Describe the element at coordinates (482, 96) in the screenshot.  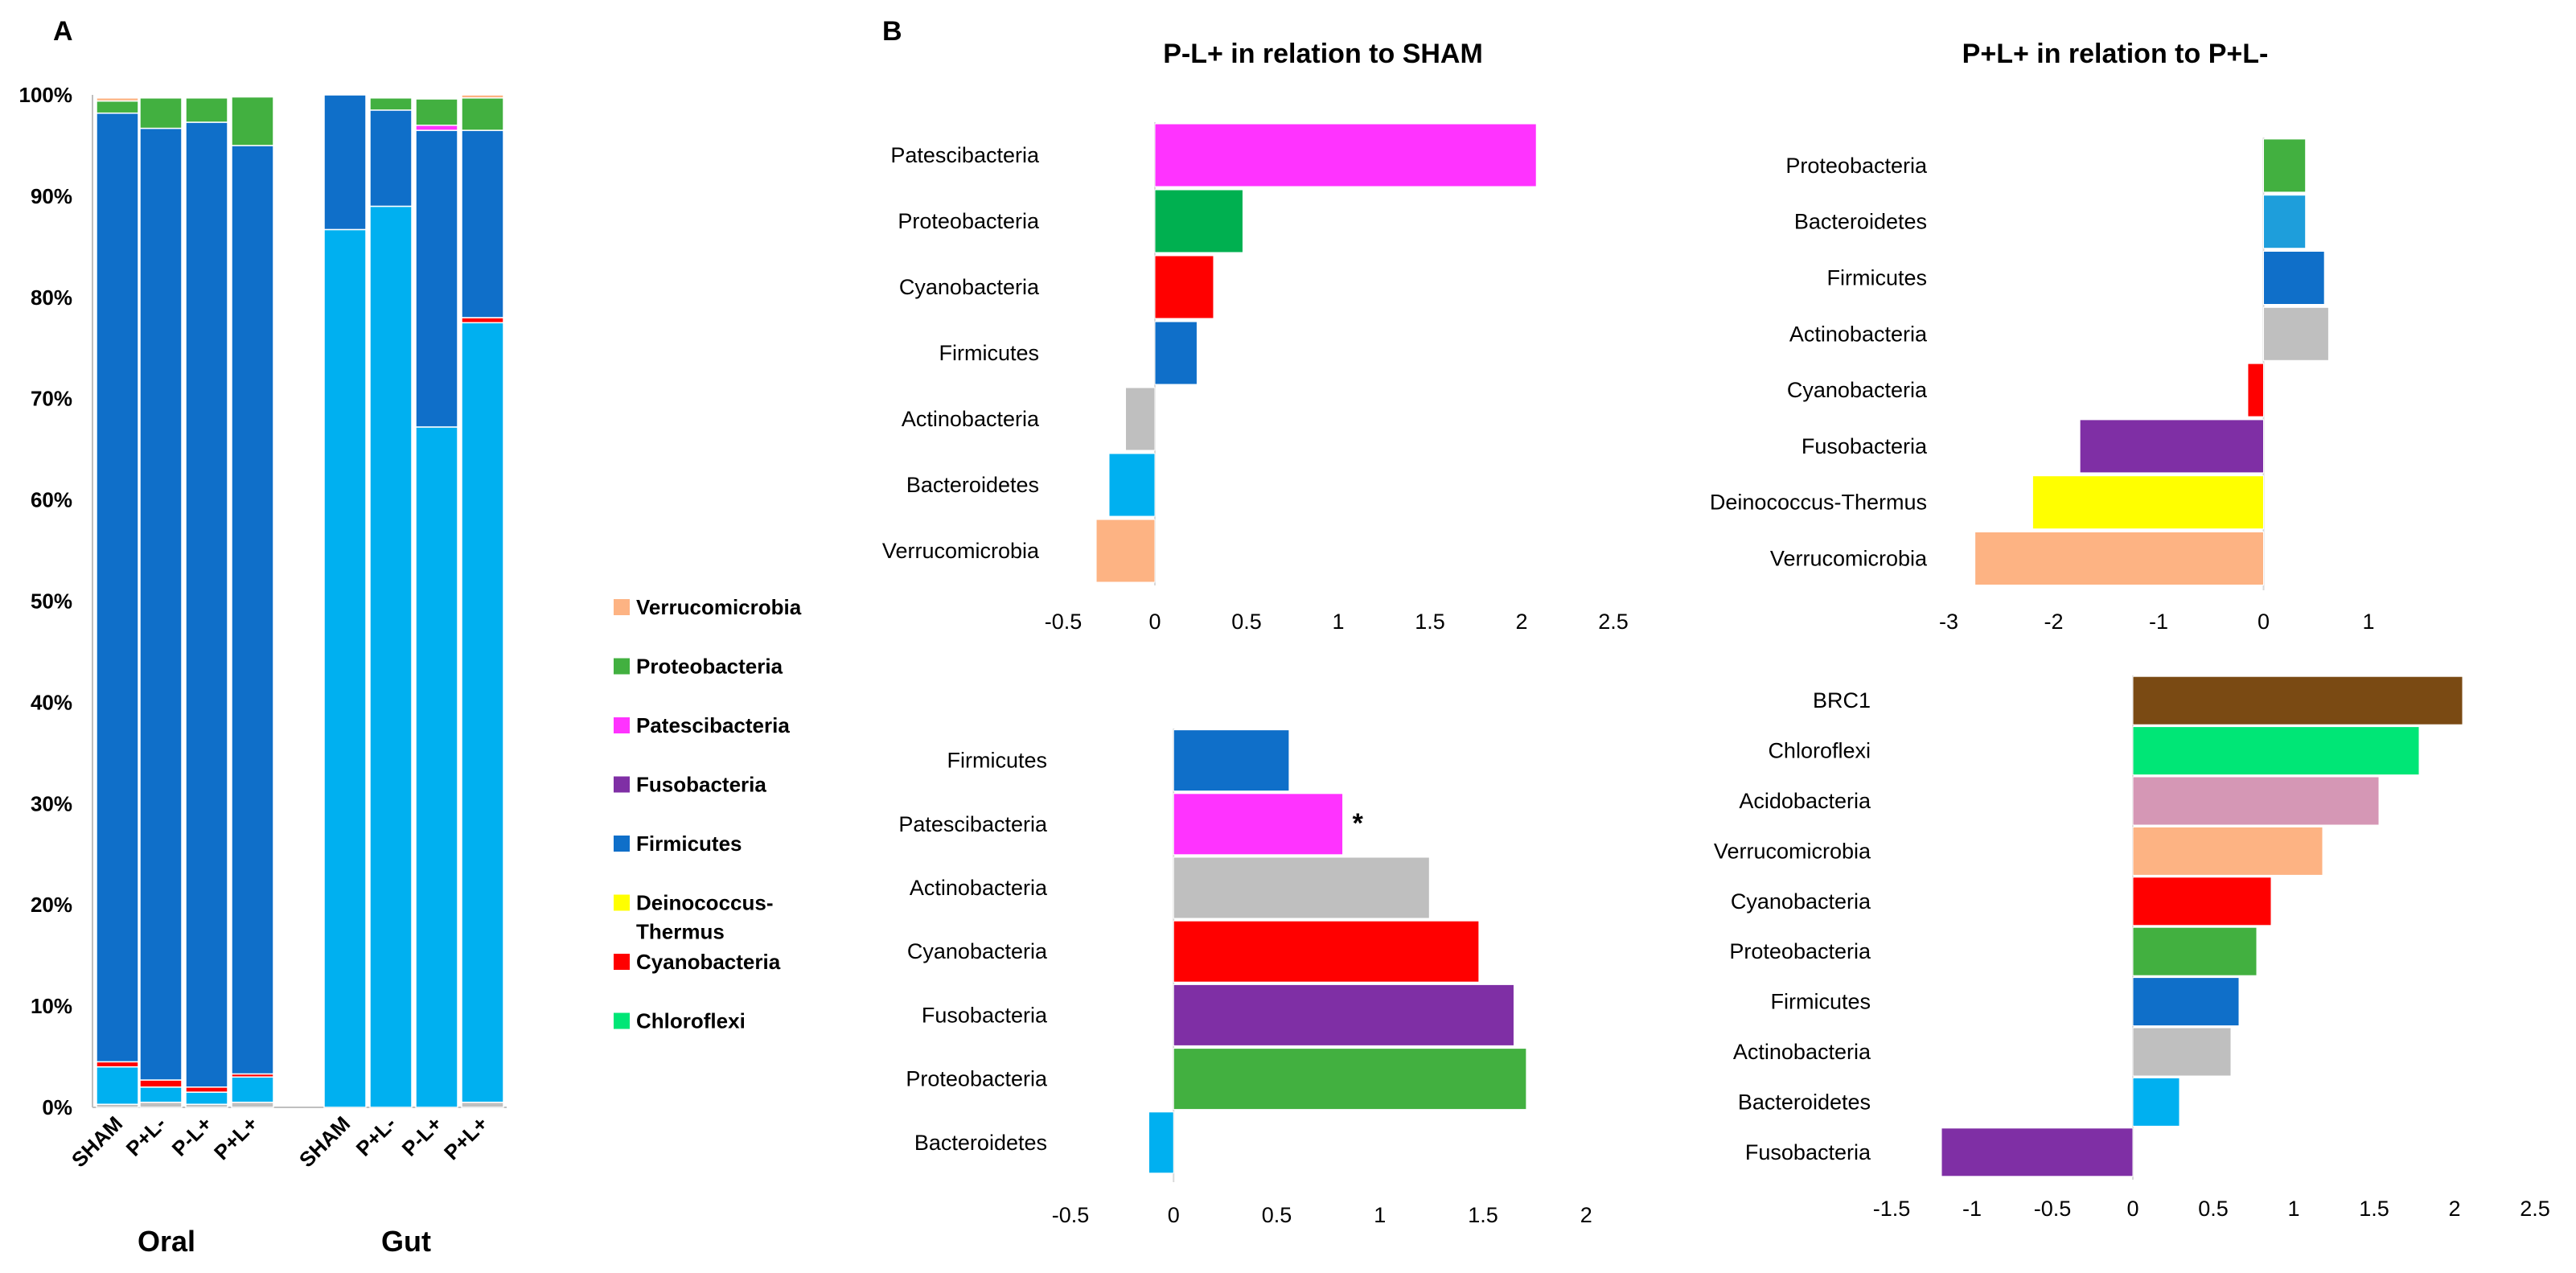
I see `bar-segment-p-l-verrucomicrobia` at that location.